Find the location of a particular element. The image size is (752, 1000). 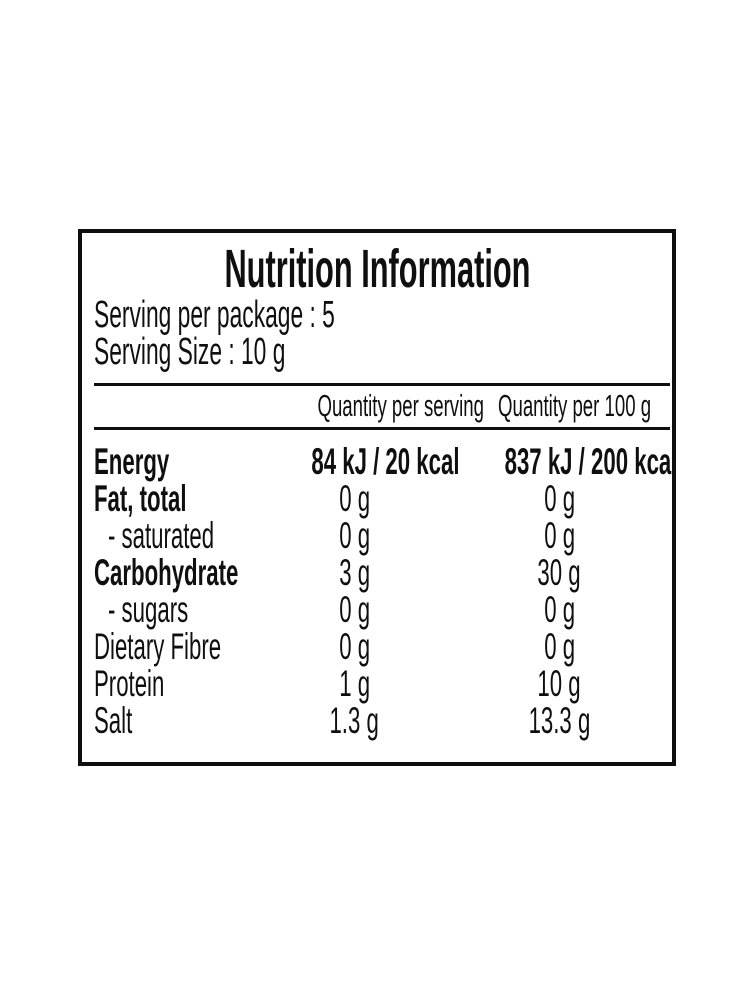

row-label: Salt is located at coordinates (113, 720).